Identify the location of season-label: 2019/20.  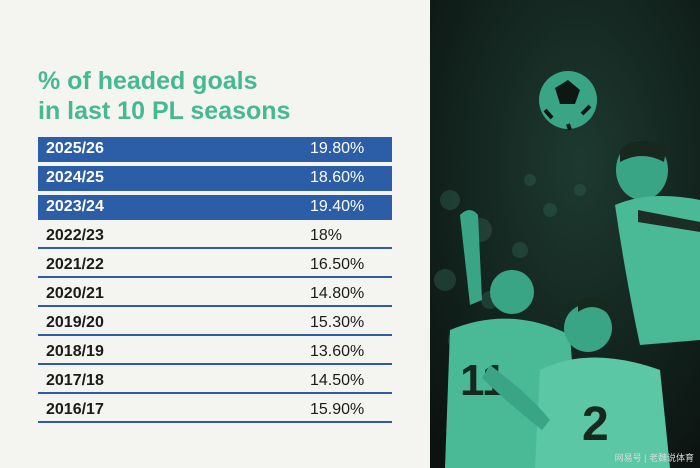
(75, 322).